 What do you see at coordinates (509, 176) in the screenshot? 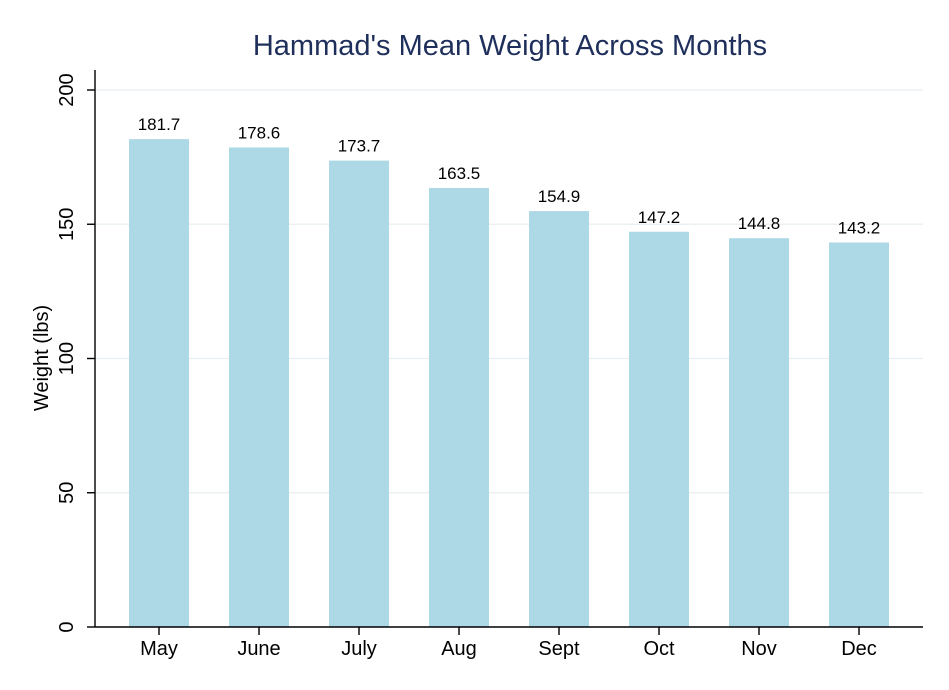
I see `data-labels: 181.7 178.6 173.7 163.5 154.9 147.2 144.8 143.2` at bounding box center [509, 176].